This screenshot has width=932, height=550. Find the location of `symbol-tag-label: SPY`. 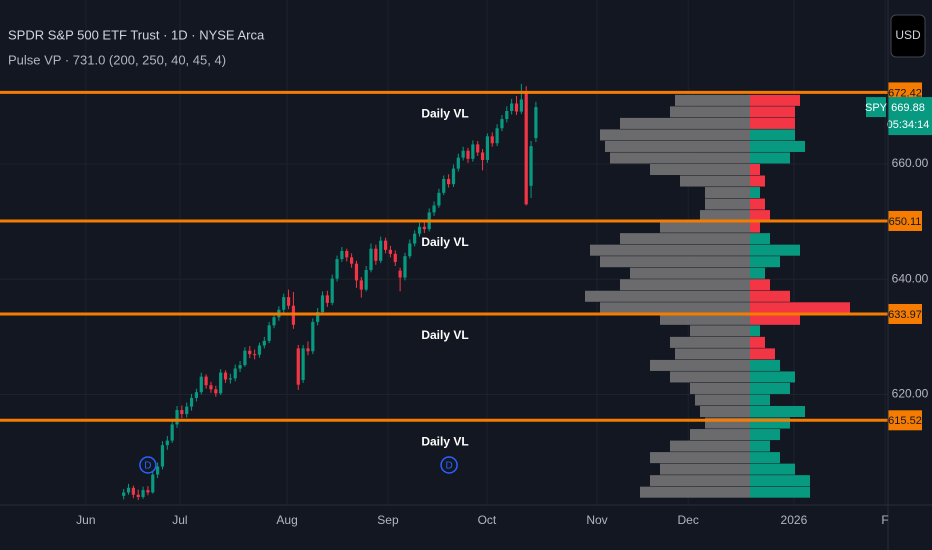

symbol-tag-label: SPY is located at coordinates (876, 108).